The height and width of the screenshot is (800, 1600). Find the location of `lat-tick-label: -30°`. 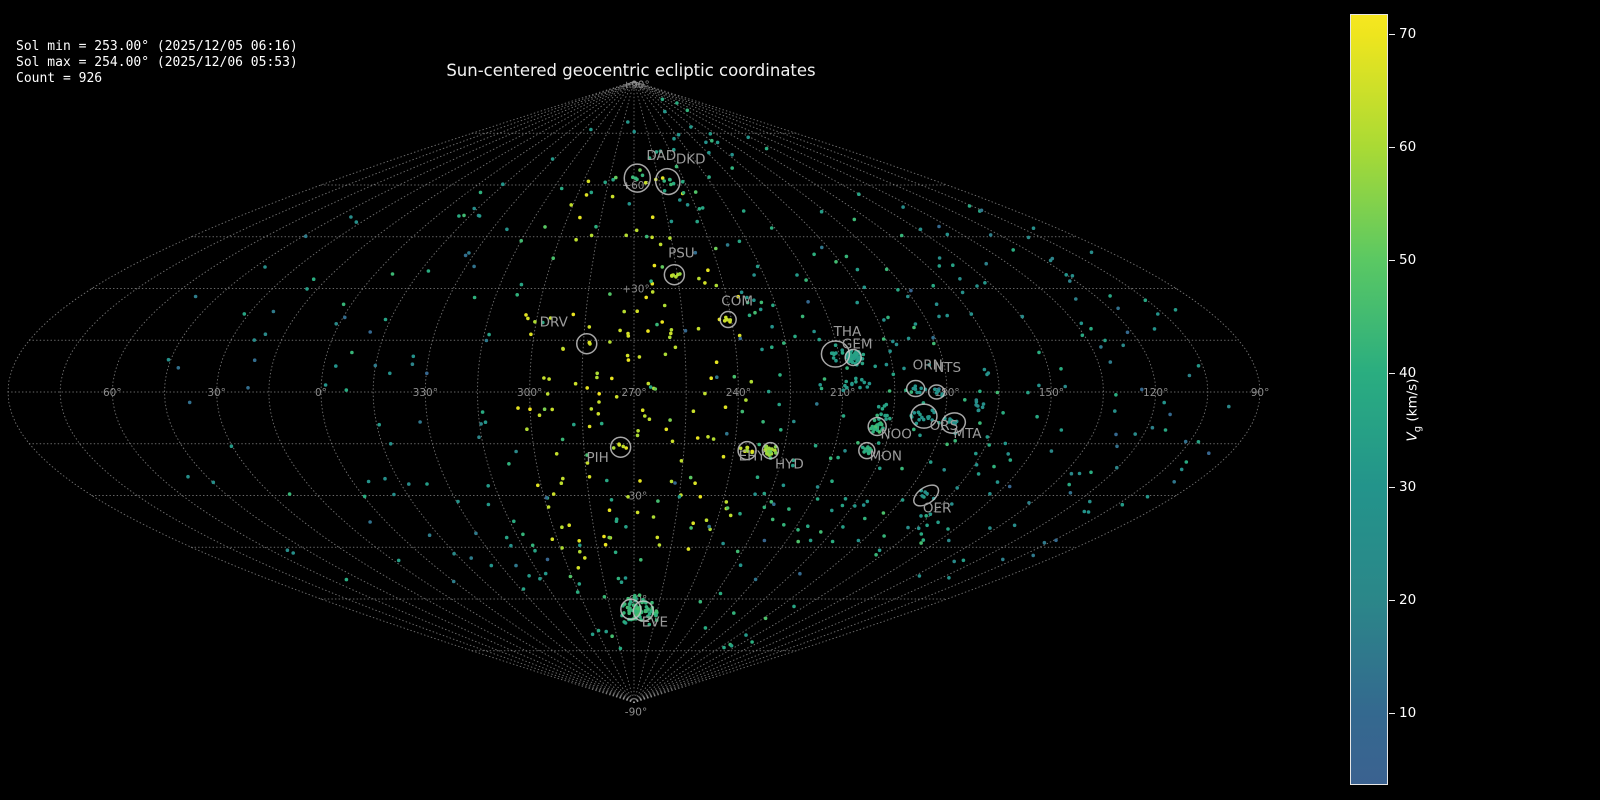

lat-tick-label: -30° is located at coordinates (636, 497).